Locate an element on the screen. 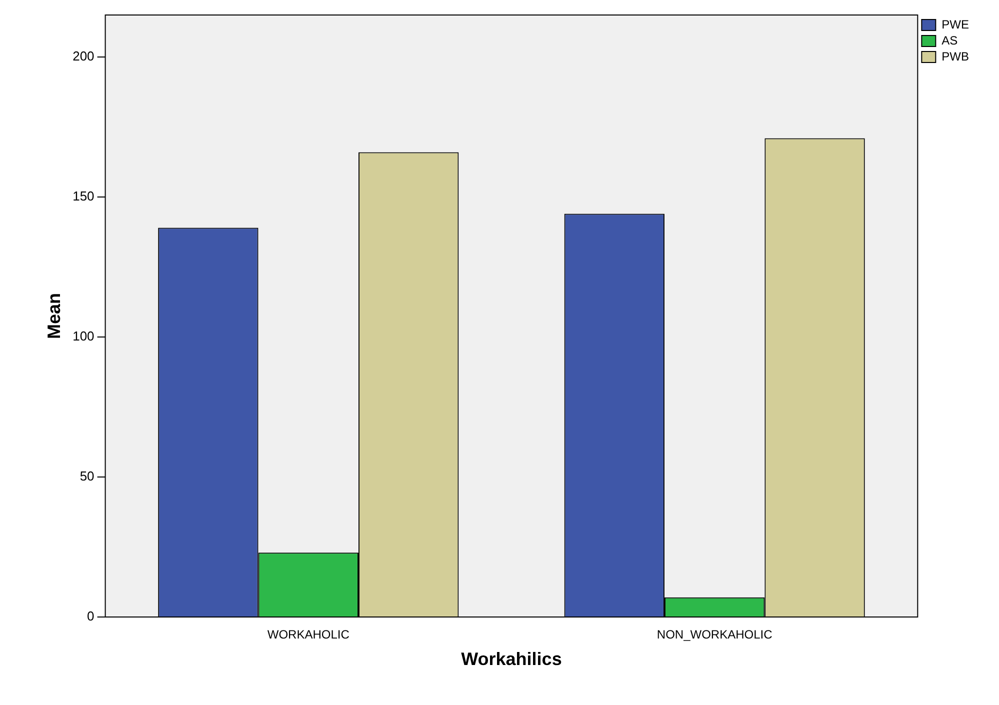  legend-label: PWB is located at coordinates (956, 56).